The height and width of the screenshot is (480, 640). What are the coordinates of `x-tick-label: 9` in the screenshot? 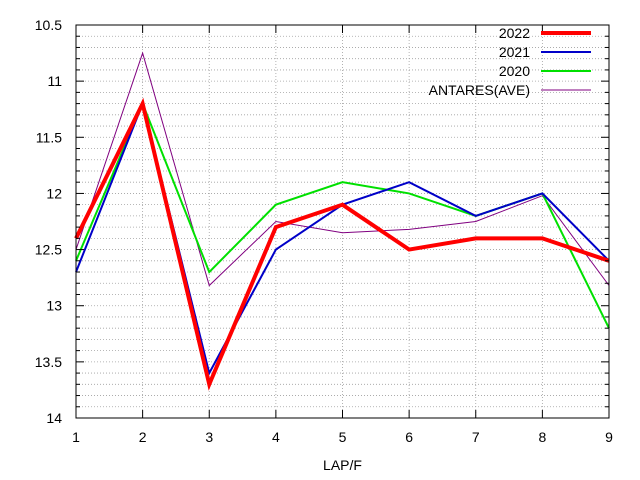 It's located at (609, 437).